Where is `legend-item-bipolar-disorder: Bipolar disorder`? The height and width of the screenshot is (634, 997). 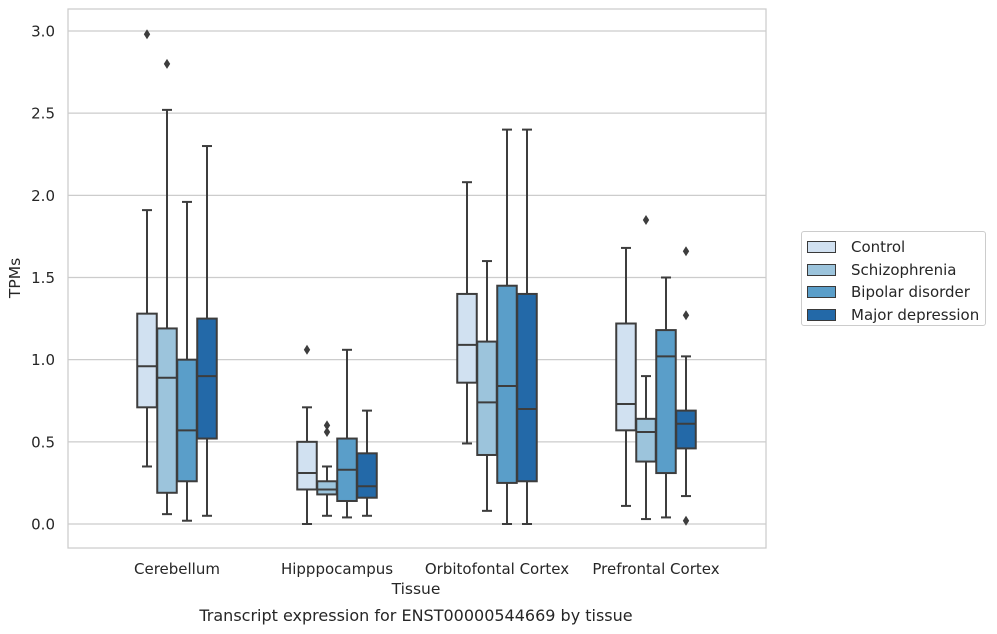
legend-item-bipolar-disorder: Bipolar disorder is located at coordinates (896, 292).